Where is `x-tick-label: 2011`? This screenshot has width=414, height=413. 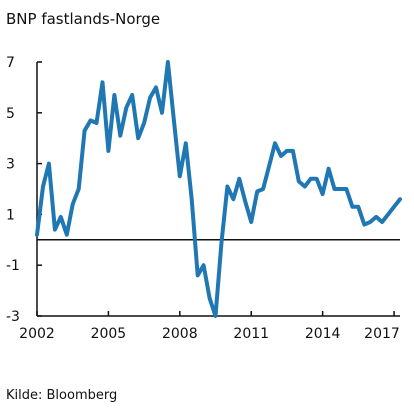 x-tick-label: 2011 is located at coordinates (251, 334).